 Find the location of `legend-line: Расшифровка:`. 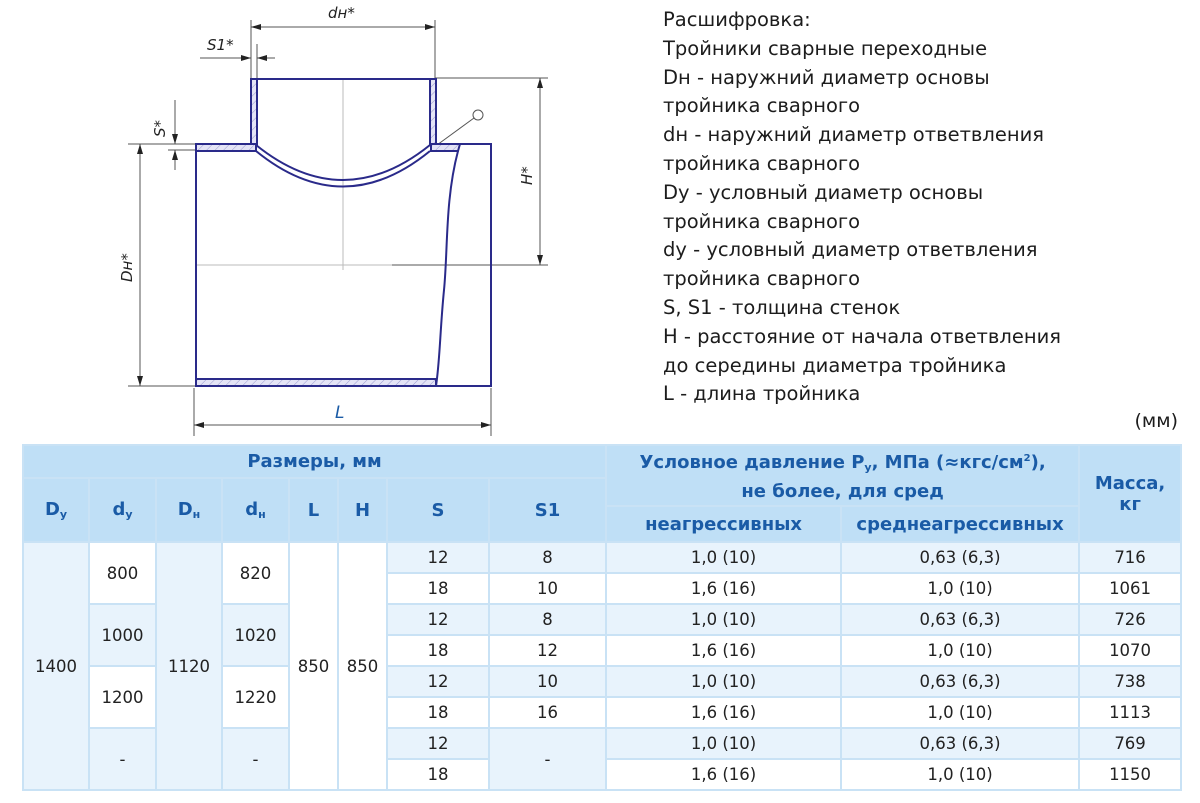

legend-line: Расшифровка: is located at coordinates (737, 19).